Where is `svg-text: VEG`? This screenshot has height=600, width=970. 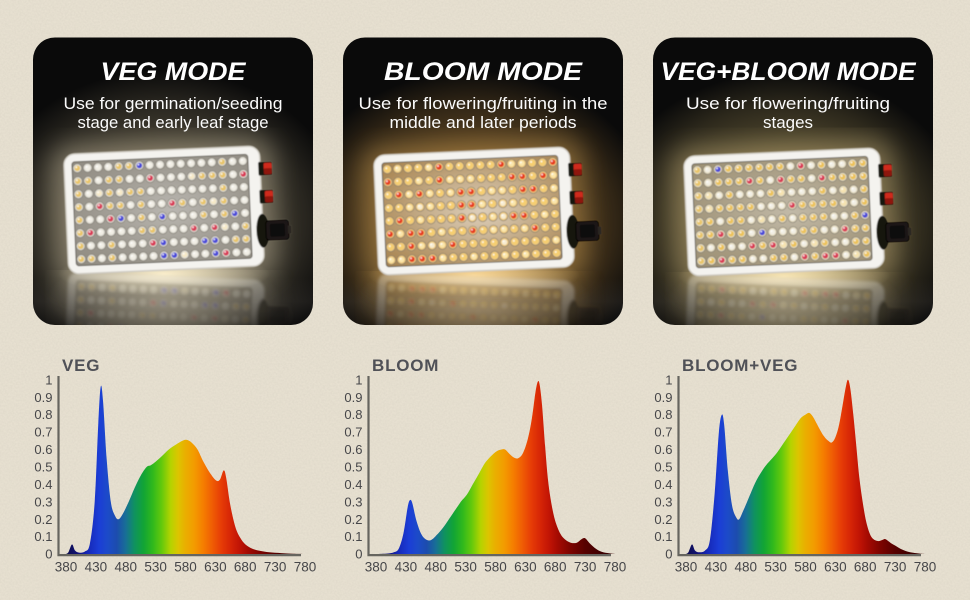 svg-text: VEG is located at coordinates (81, 365).